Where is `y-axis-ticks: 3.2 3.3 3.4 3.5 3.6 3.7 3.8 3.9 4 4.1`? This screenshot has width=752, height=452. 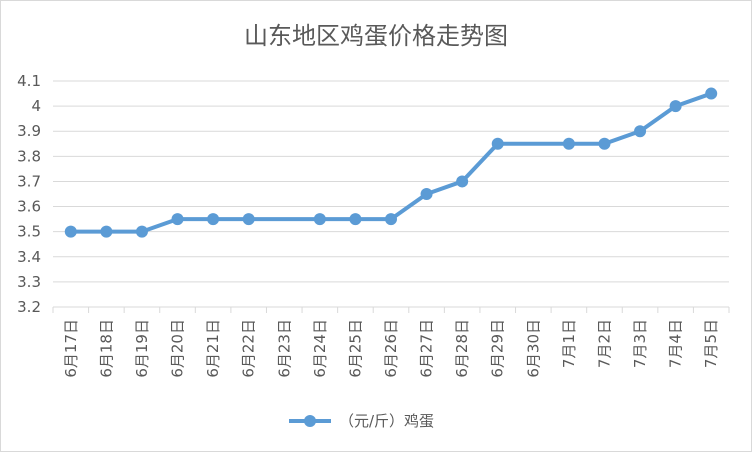 y-axis-ticks: 3.2 3.3 3.4 3.5 3.6 3.7 3.8 3.9 4 4.1 is located at coordinates (29, 194).